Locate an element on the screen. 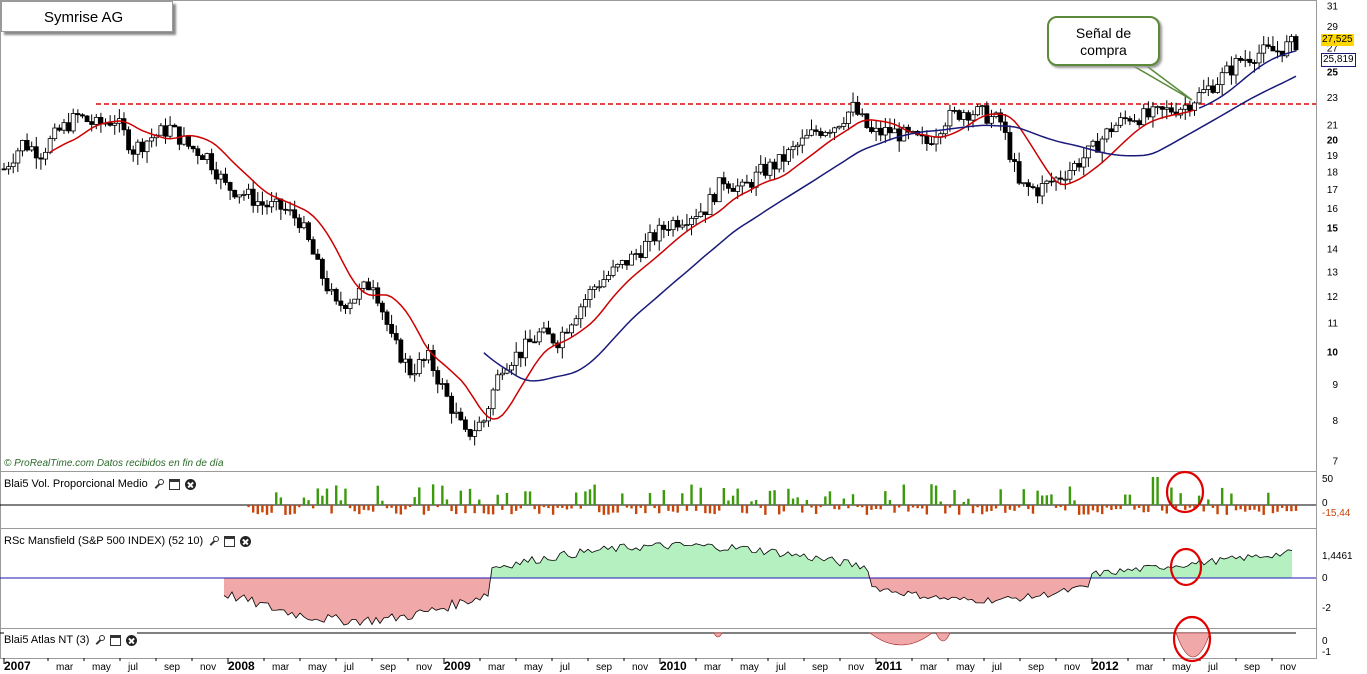  rsc-panel-label: RSc Mansfield (S&P 500 INDEX) (52 10) is located at coordinates (104, 541).